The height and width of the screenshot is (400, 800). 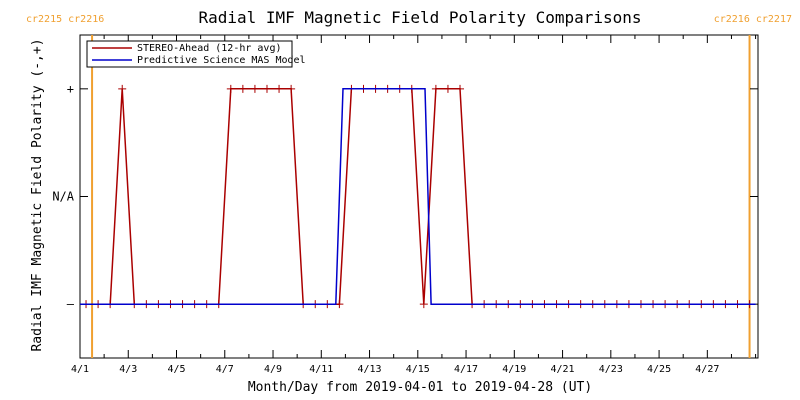 What do you see at coordinates (80, 369) in the screenshot?
I see `x-tick-label: 4/1` at bounding box center [80, 369].